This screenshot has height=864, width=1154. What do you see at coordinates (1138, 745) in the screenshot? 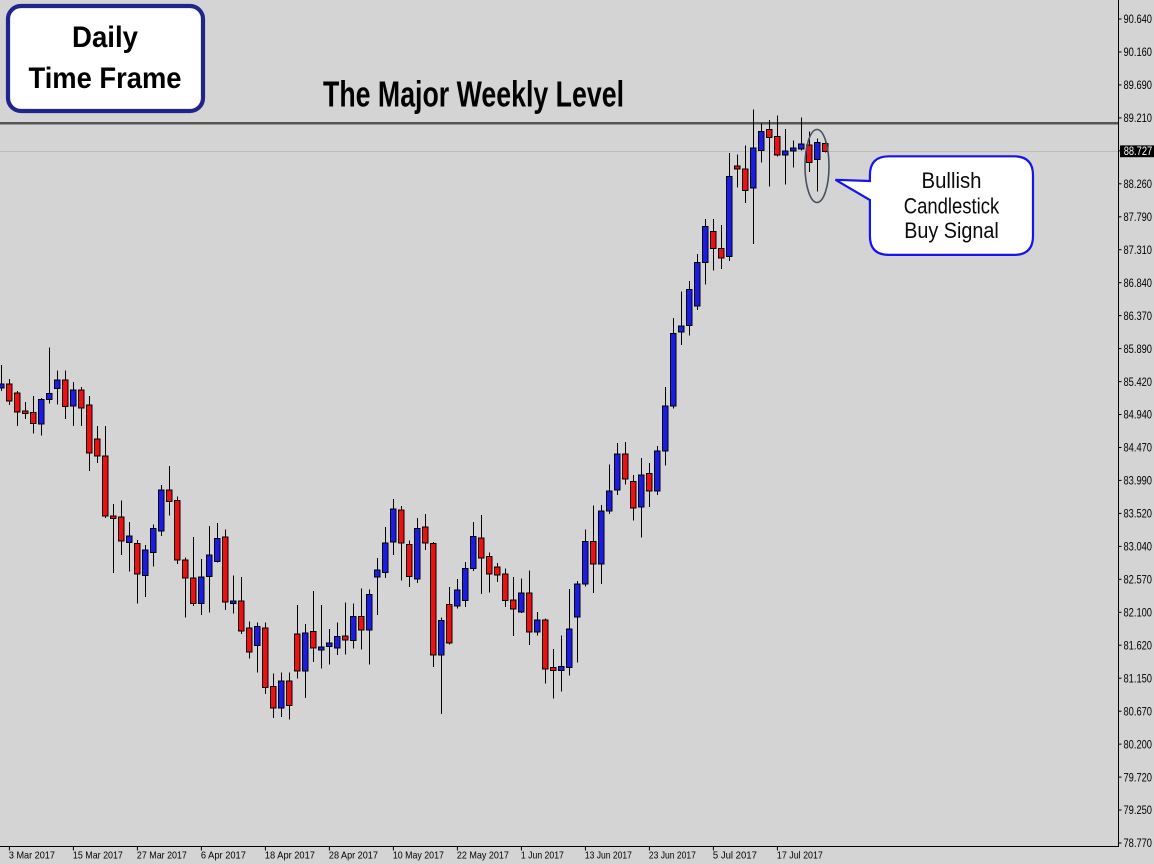
I see `svg-text: 80.200` at bounding box center [1138, 745].